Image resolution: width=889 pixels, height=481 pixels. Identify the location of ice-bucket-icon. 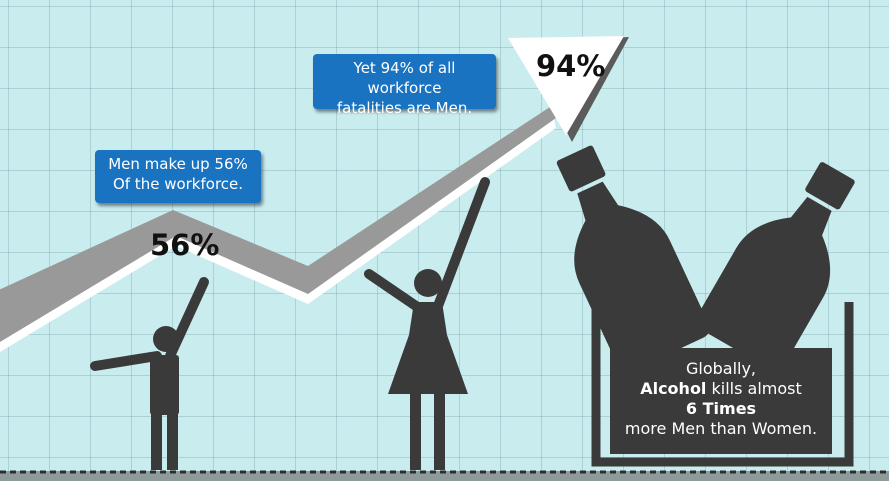
(722, 384).